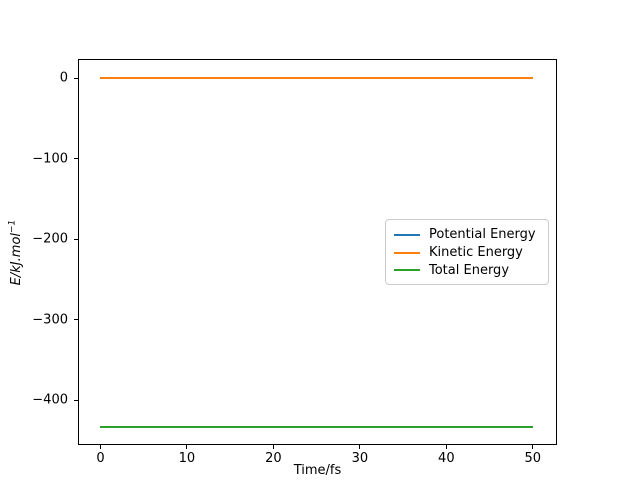 The image size is (618, 500). Describe the element at coordinates (50, 400) in the screenshot. I see `y-tick-label: −400` at that location.